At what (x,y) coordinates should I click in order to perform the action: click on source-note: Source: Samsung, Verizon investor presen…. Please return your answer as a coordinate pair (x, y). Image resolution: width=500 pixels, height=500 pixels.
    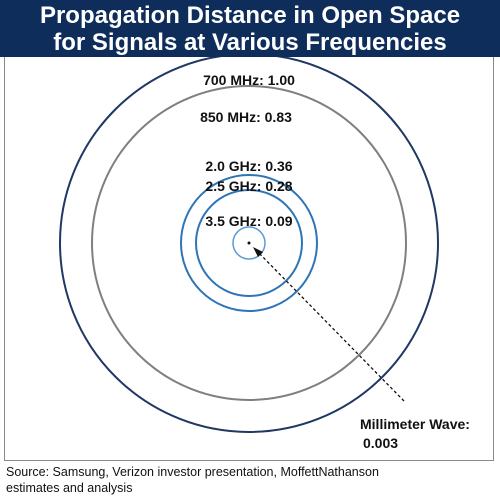
    Looking at the image, I should click on (250, 480).